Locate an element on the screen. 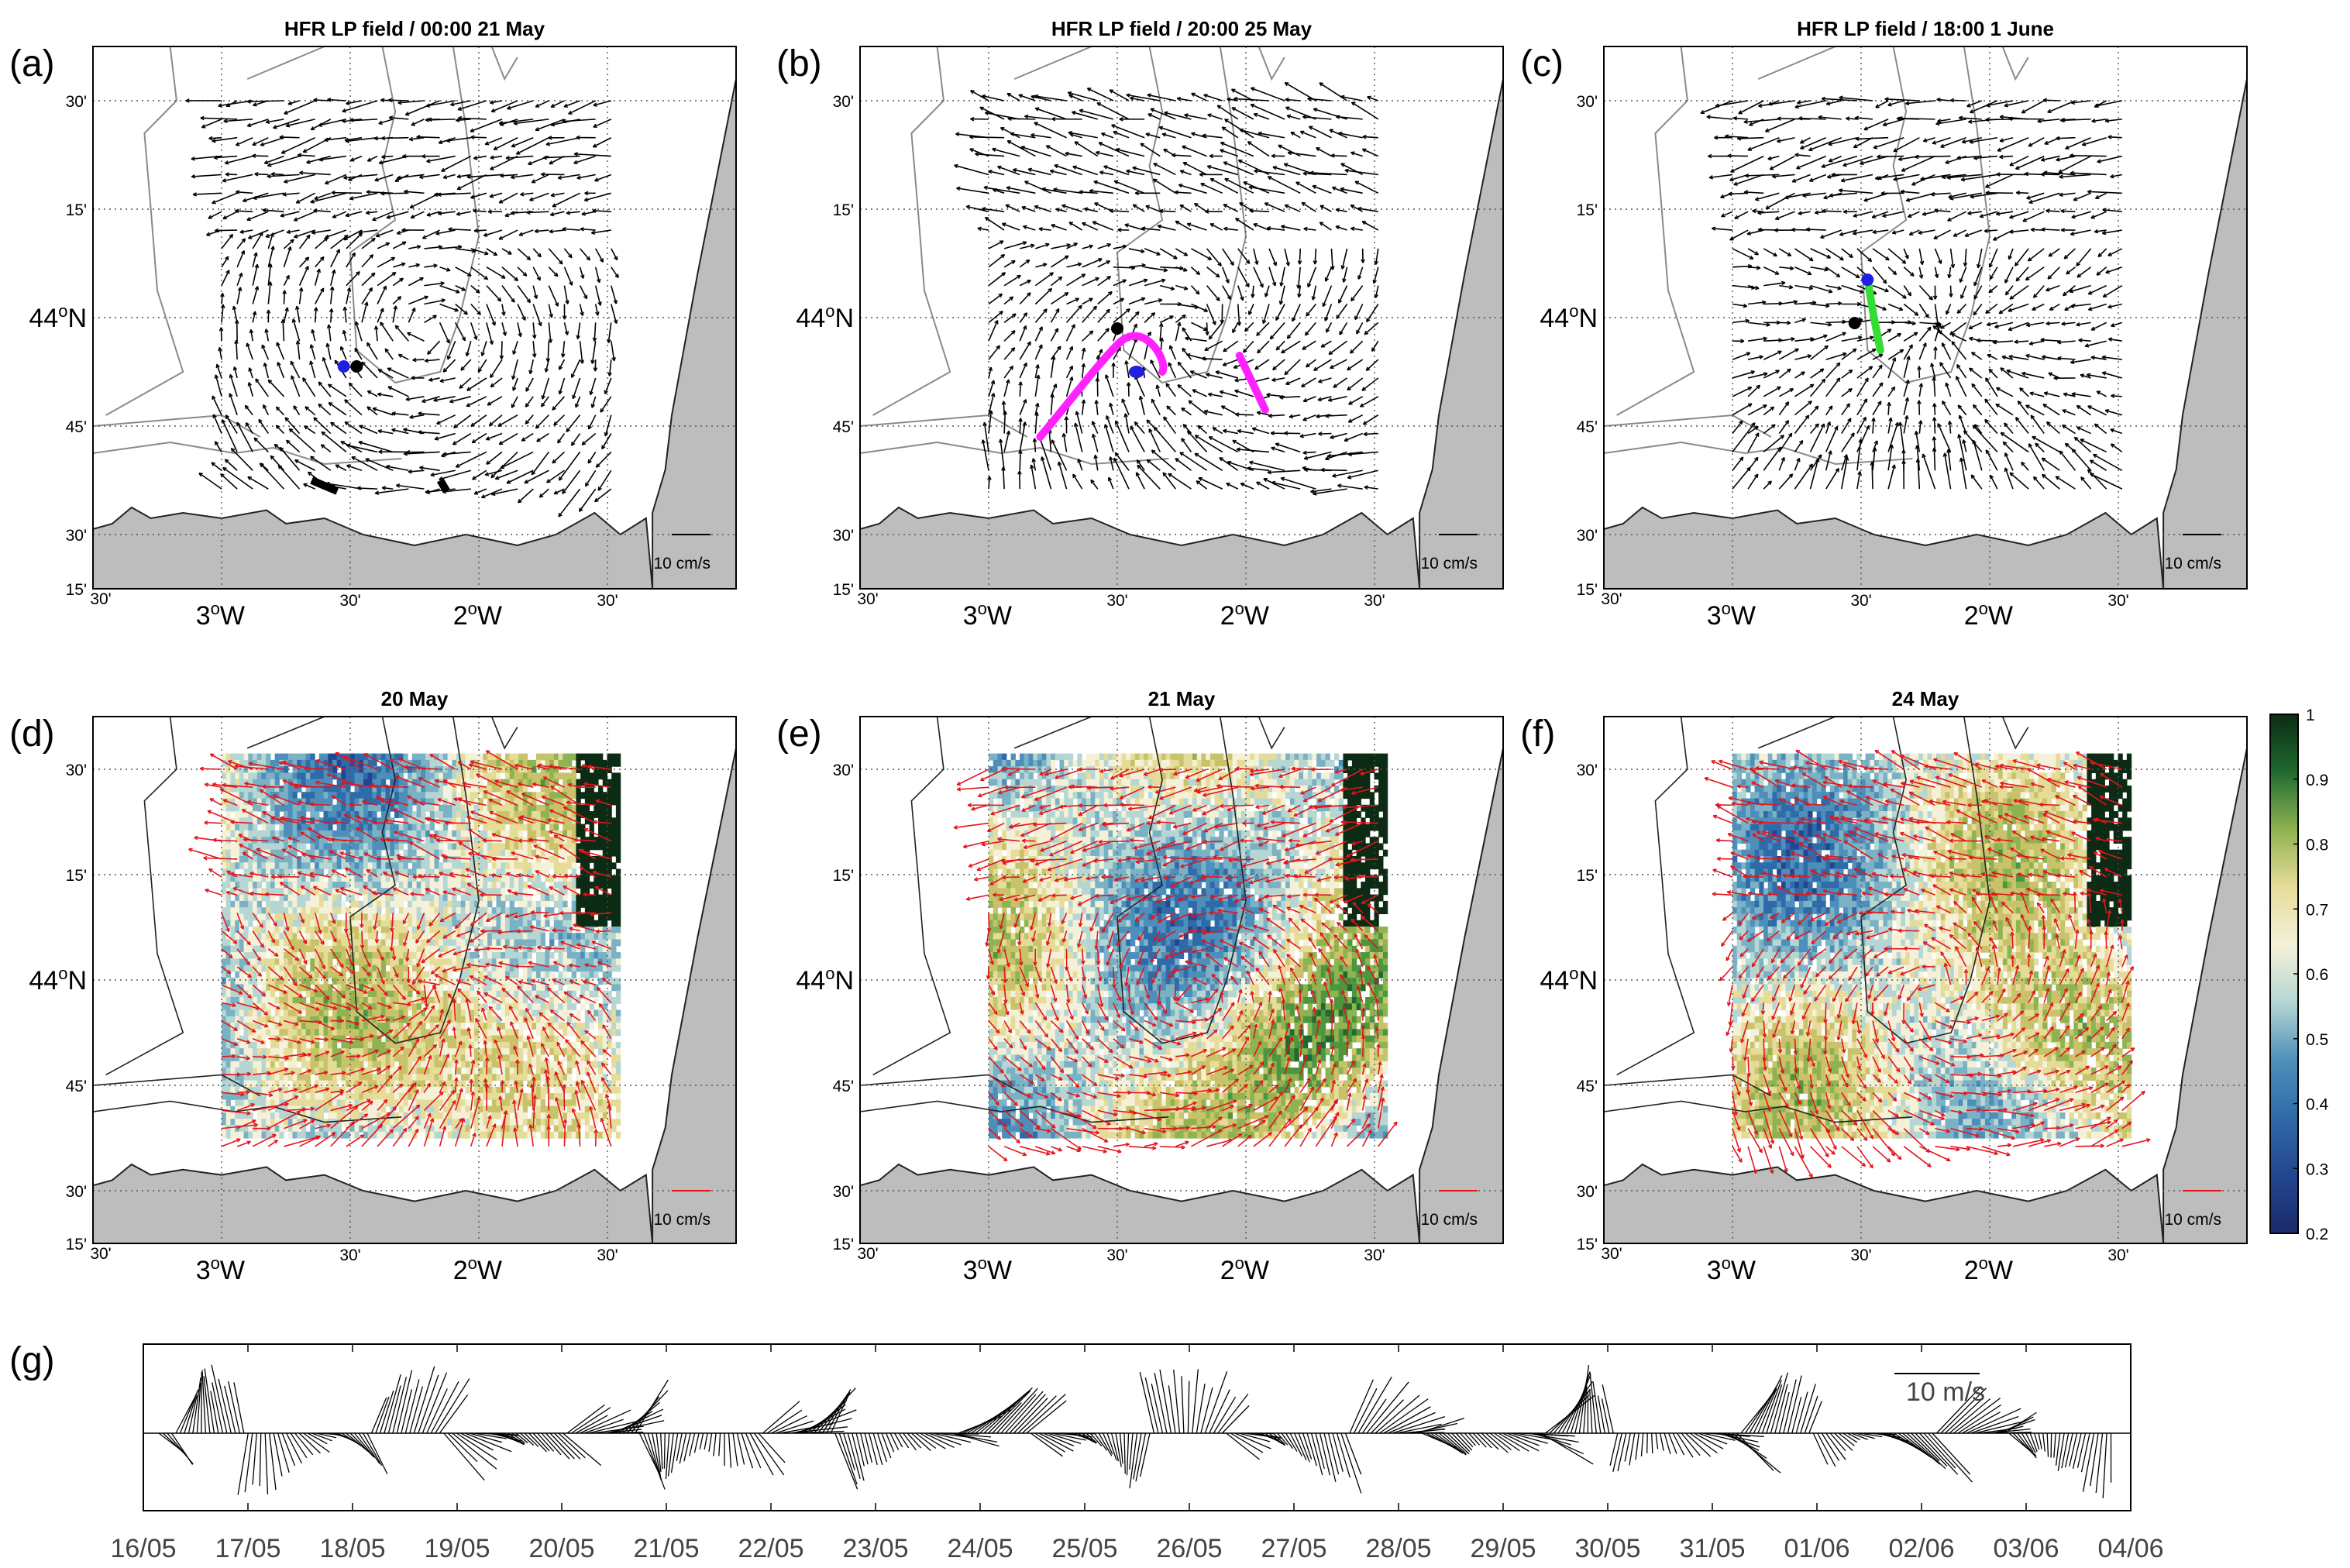 The image size is (2350, 1568). lon-tick-2W-deg: 2 is located at coordinates (1972, 616).